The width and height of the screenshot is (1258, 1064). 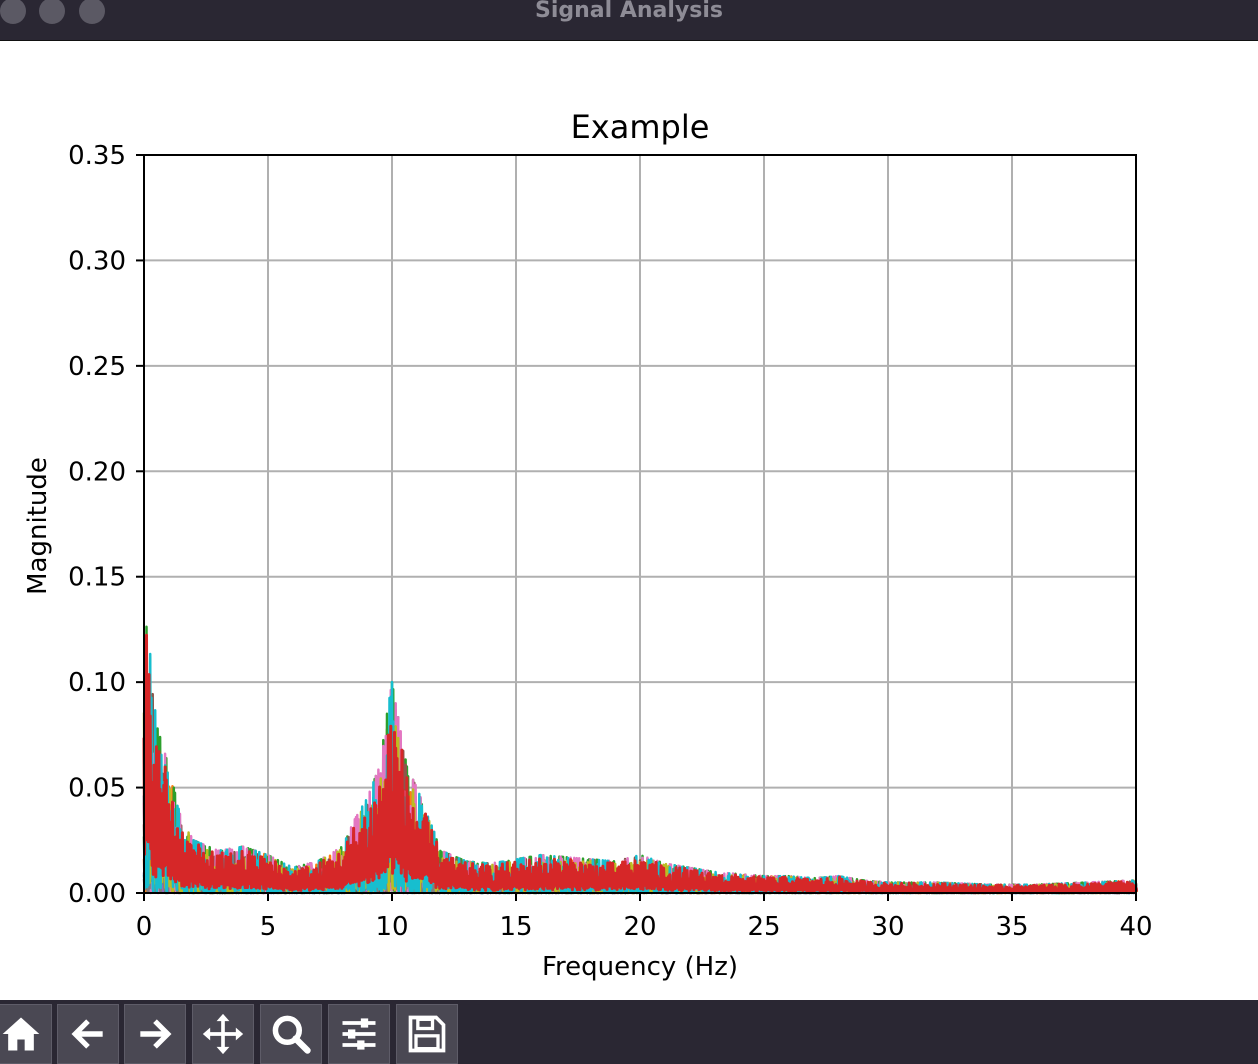 What do you see at coordinates (97, 789) in the screenshot?
I see `y-tick-label: 0.05` at bounding box center [97, 789].